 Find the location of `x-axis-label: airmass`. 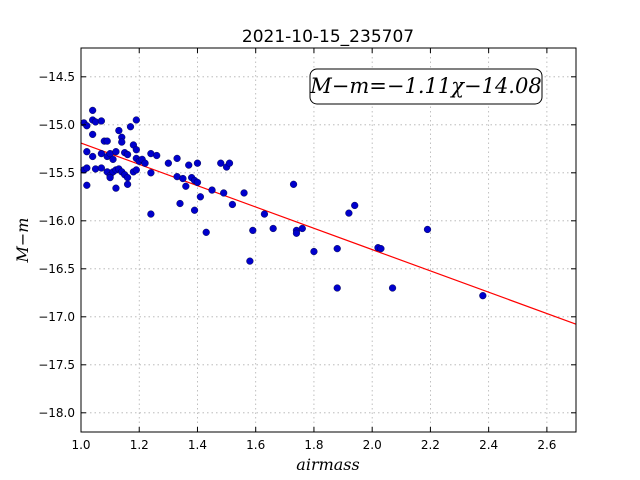

x-axis-label: airmass is located at coordinates (327, 464).